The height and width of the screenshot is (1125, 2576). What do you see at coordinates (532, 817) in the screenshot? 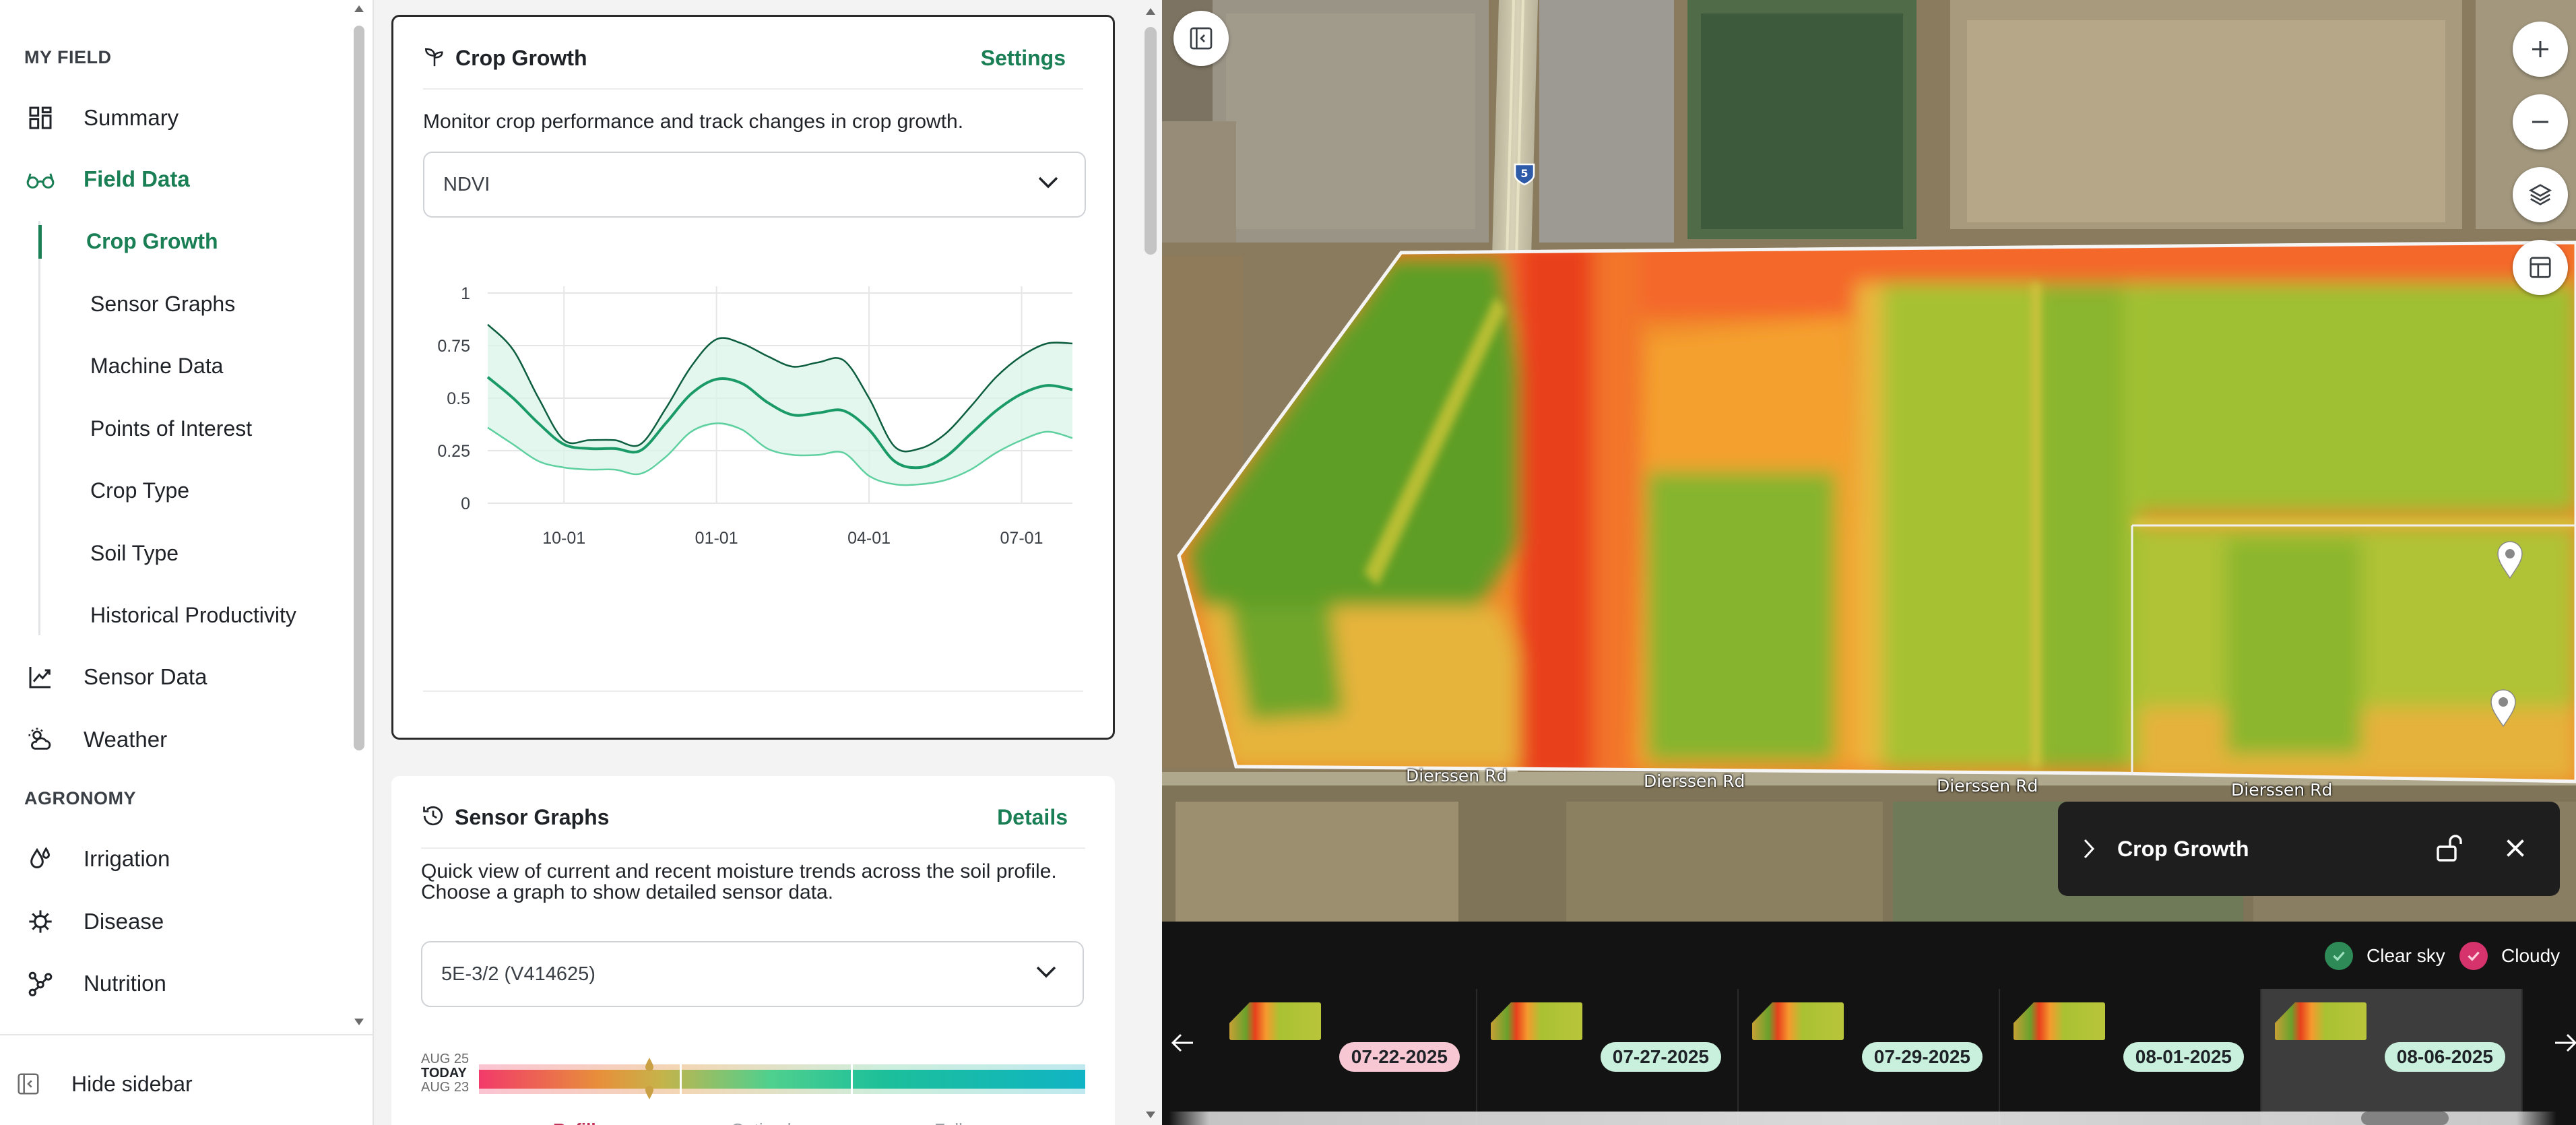
I see `sensor-graphs-title: Sensor Graphs` at bounding box center [532, 817].